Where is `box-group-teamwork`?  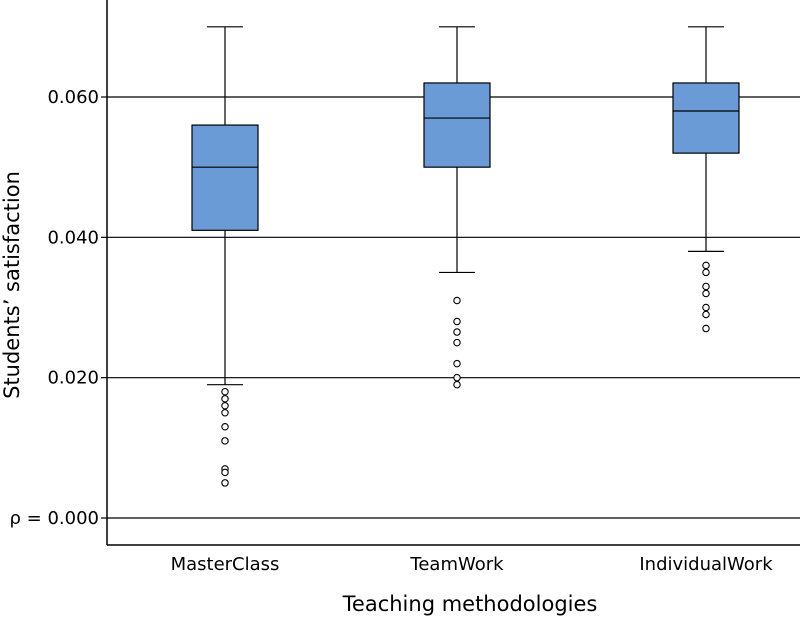 box-group-teamwork is located at coordinates (457, 207).